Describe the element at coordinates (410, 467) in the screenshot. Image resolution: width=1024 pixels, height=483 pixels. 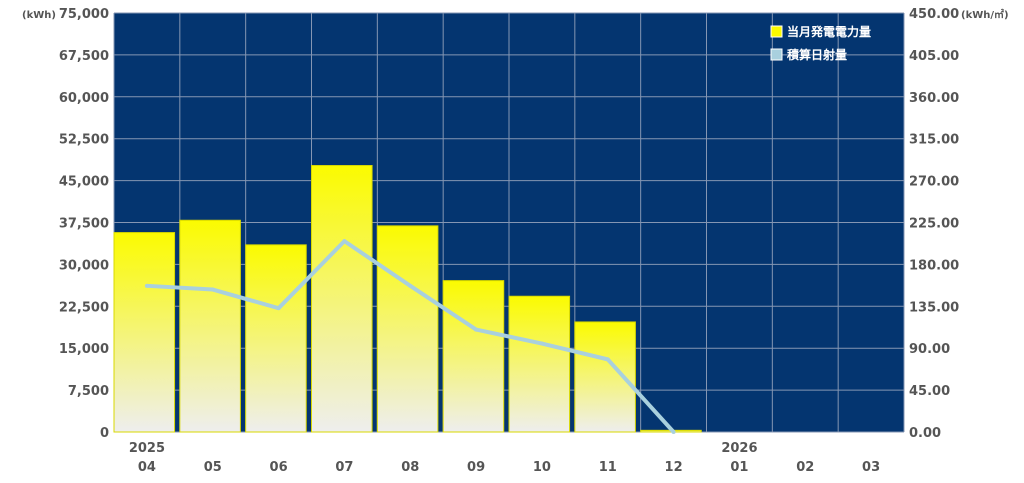
I see `x-tick-label: 08` at that location.